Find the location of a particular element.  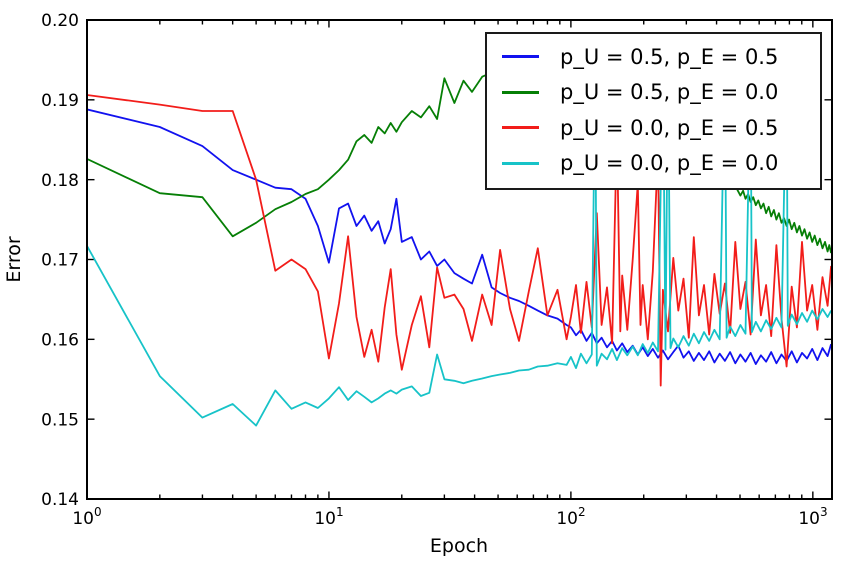

legend-entry: p_U = 0.5, p_E = 0.0 is located at coordinates (653, 92).